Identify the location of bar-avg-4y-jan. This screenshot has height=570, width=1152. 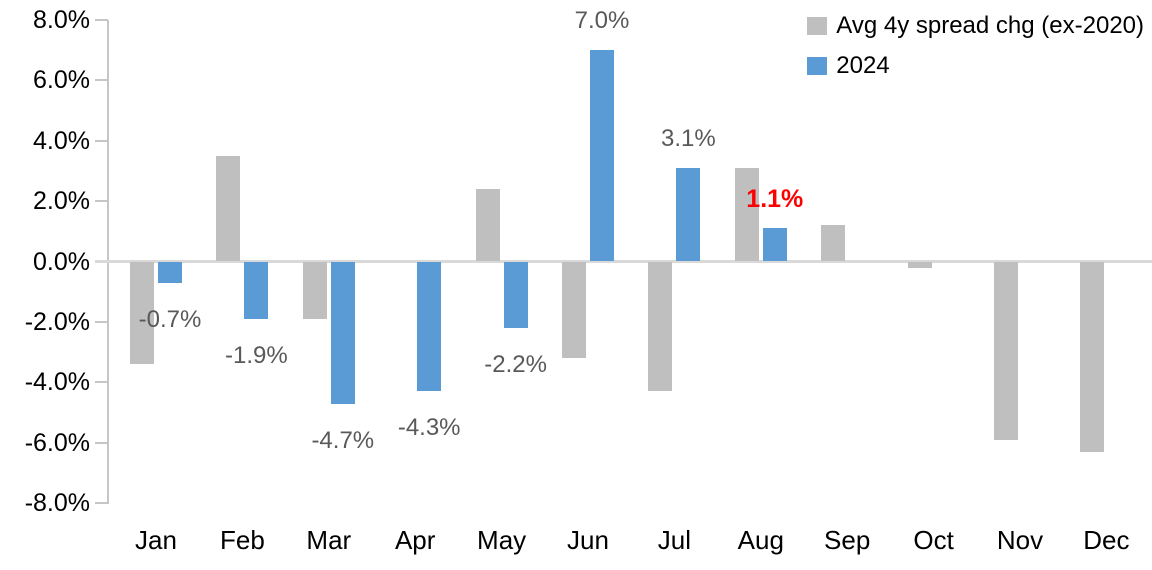
(142, 313).